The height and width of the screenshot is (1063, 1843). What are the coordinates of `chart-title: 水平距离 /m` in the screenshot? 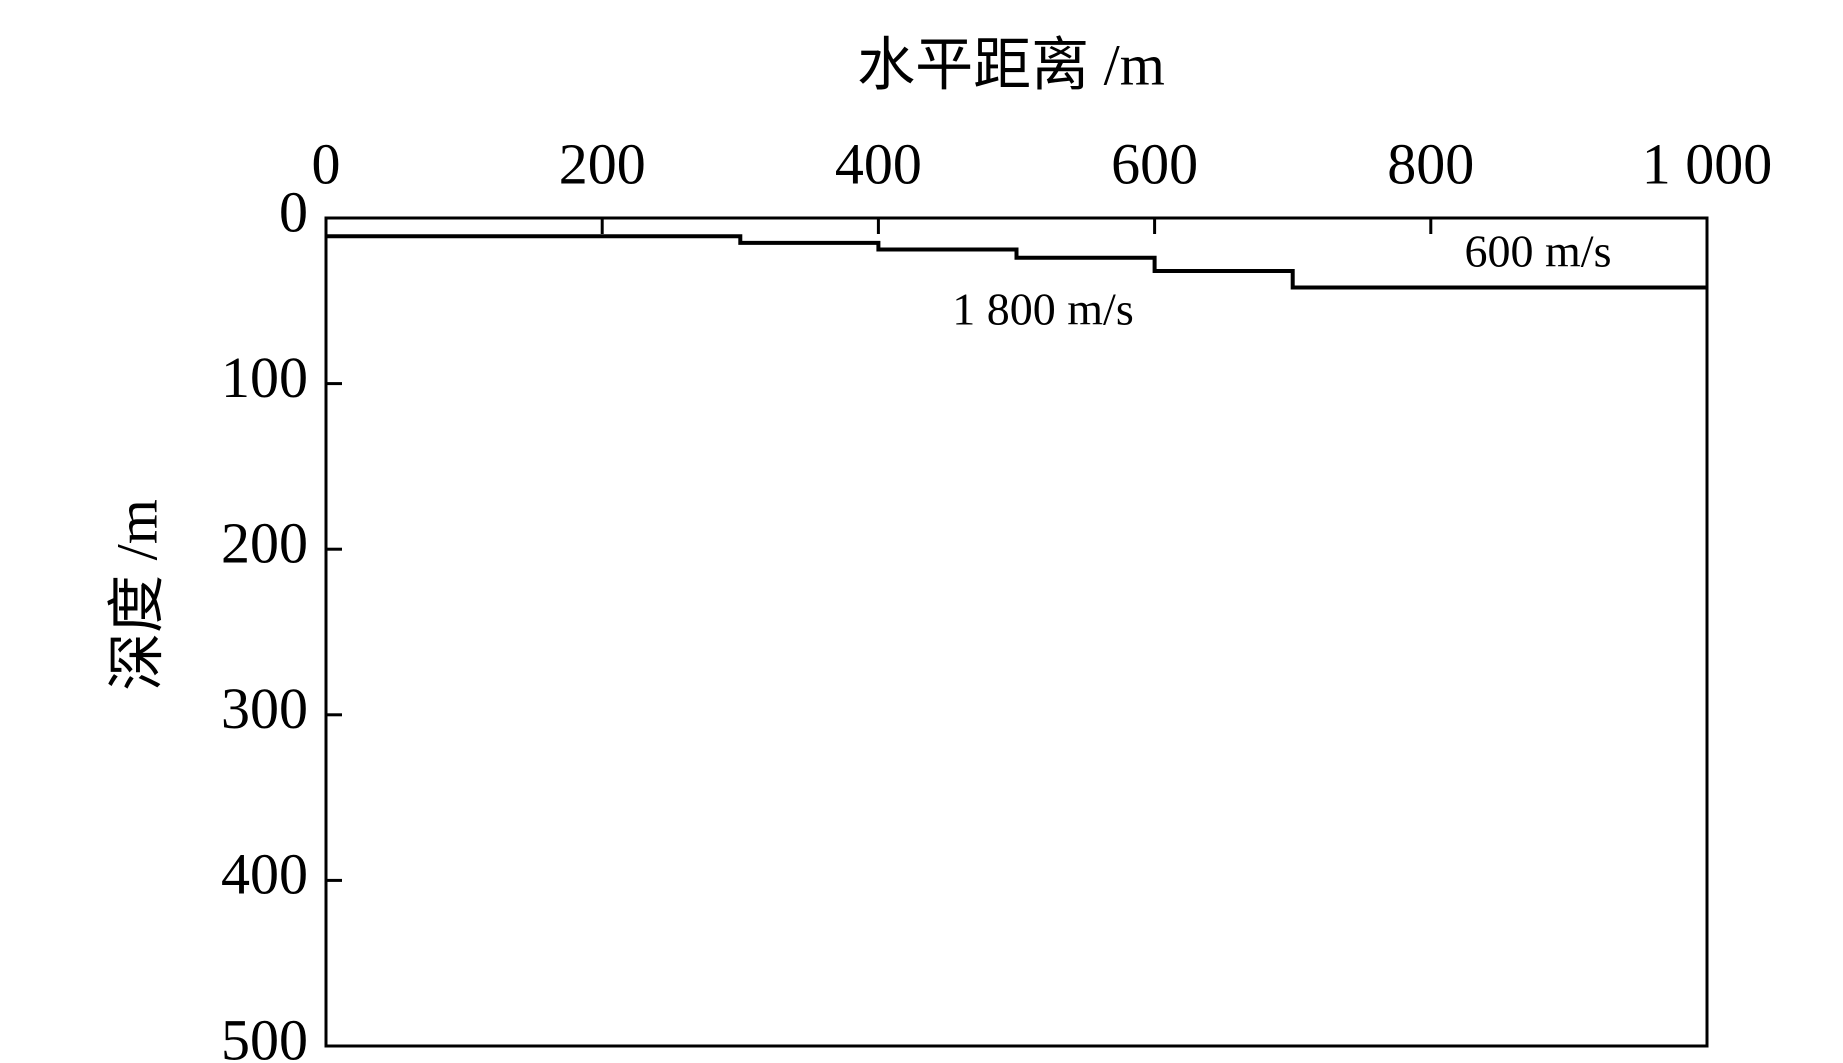 It's located at (1011, 64).